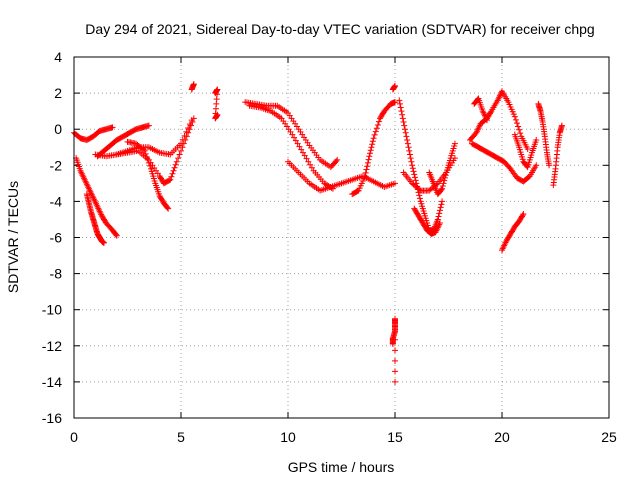 The height and width of the screenshot is (480, 640). I want to click on x-tick-label: 25, so click(609, 437).